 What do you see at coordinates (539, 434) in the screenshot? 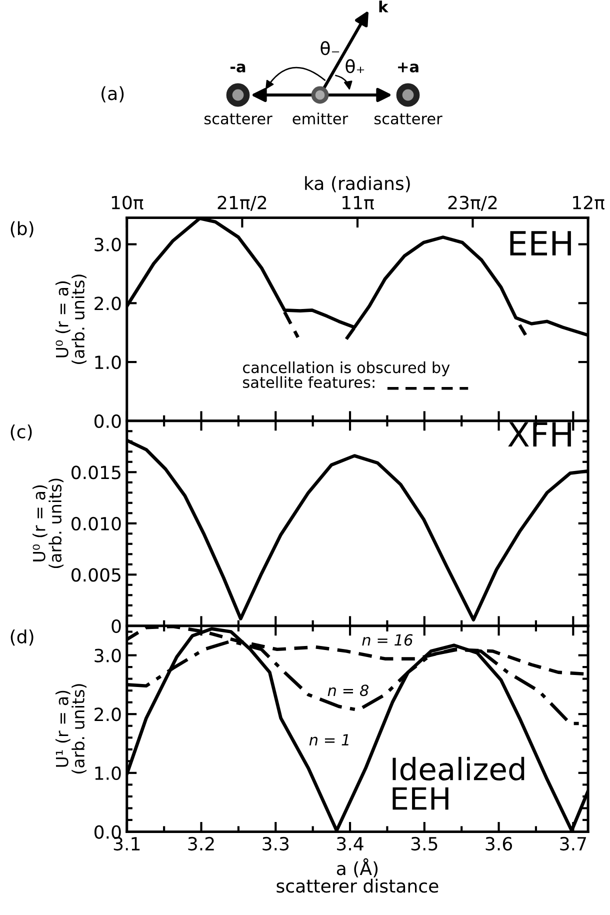
I see `annotation: XFH` at bounding box center [539, 434].